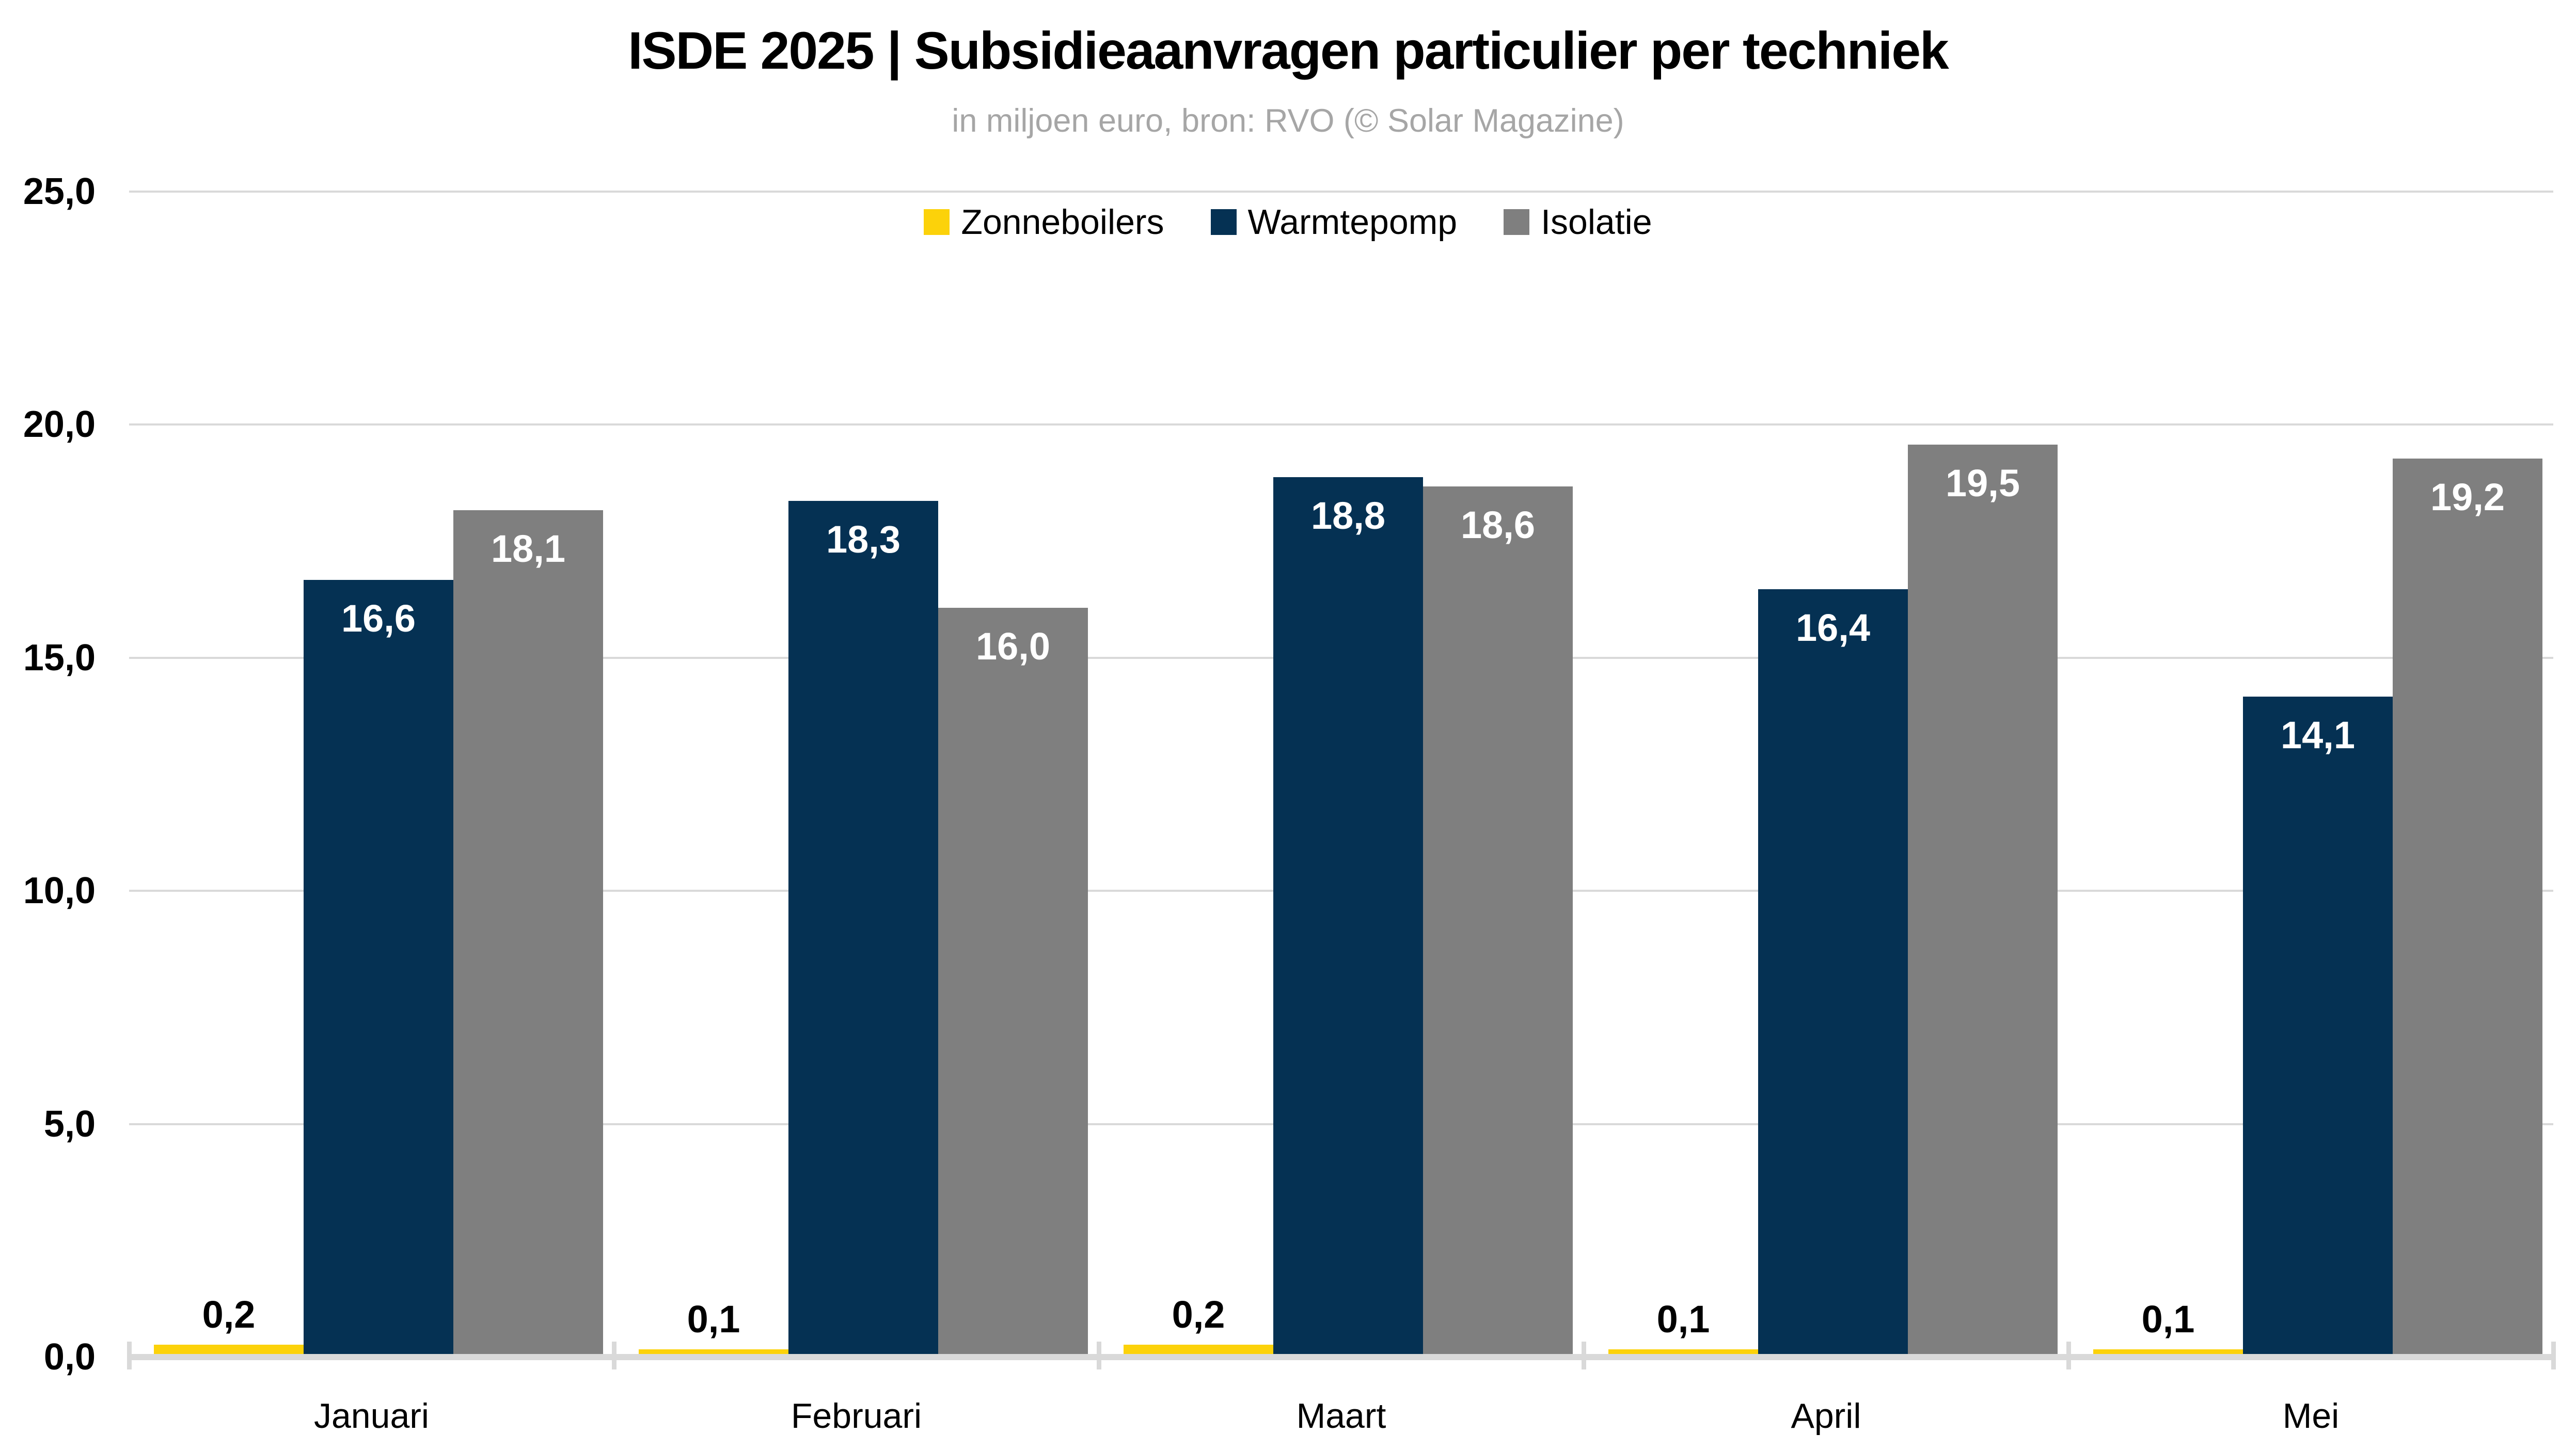  What do you see at coordinates (1498, 524) in the screenshot?
I see `bar-value-label: 18,6` at bounding box center [1498, 524].